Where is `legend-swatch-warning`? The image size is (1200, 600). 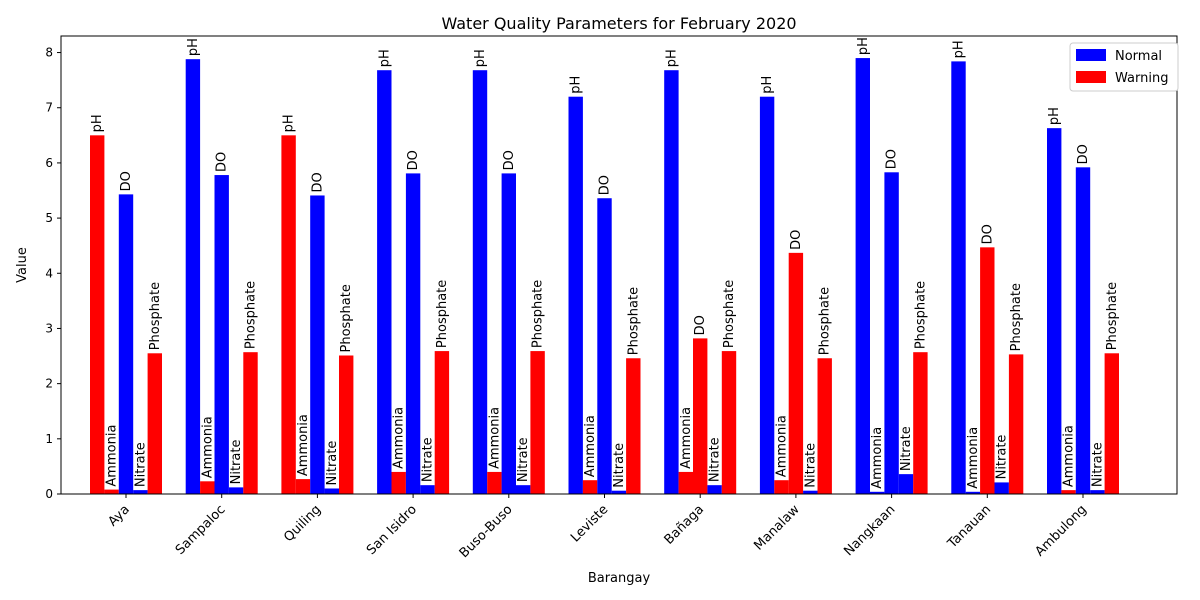 legend-swatch-warning is located at coordinates (1091, 77).